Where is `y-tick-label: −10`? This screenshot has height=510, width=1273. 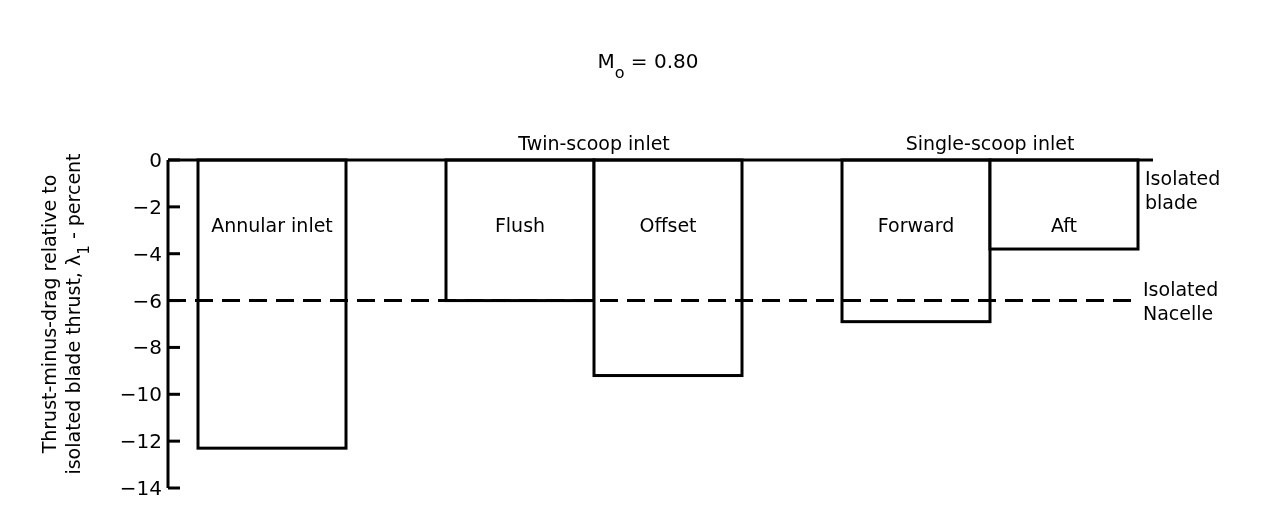 y-tick-label: −10 is located at coordinates (140, 394).